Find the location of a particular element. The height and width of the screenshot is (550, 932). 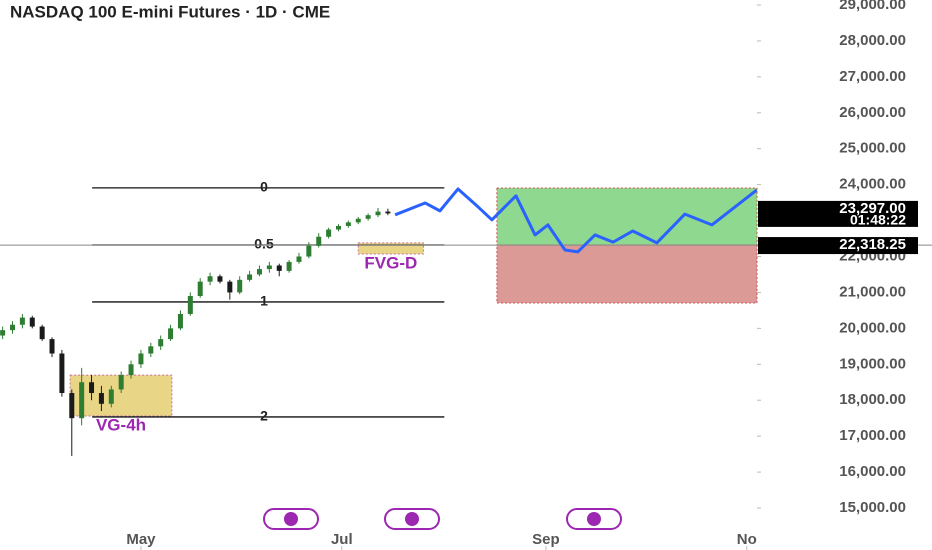

x-tick-label: Sep is located at coordinates (546, 539).